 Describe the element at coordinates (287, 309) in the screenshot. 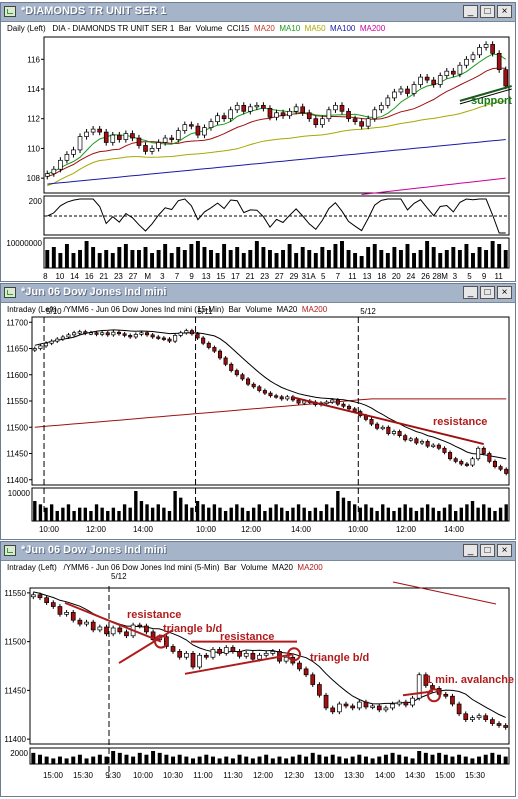

I see `ma20-label: MA20` at that location.